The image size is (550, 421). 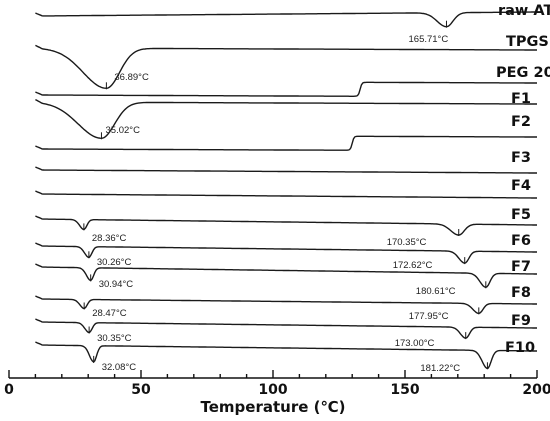 What do you see at coordinates (286, 194) in the screenshot?
I see `curve-f4` at bounding box center [286, 194].